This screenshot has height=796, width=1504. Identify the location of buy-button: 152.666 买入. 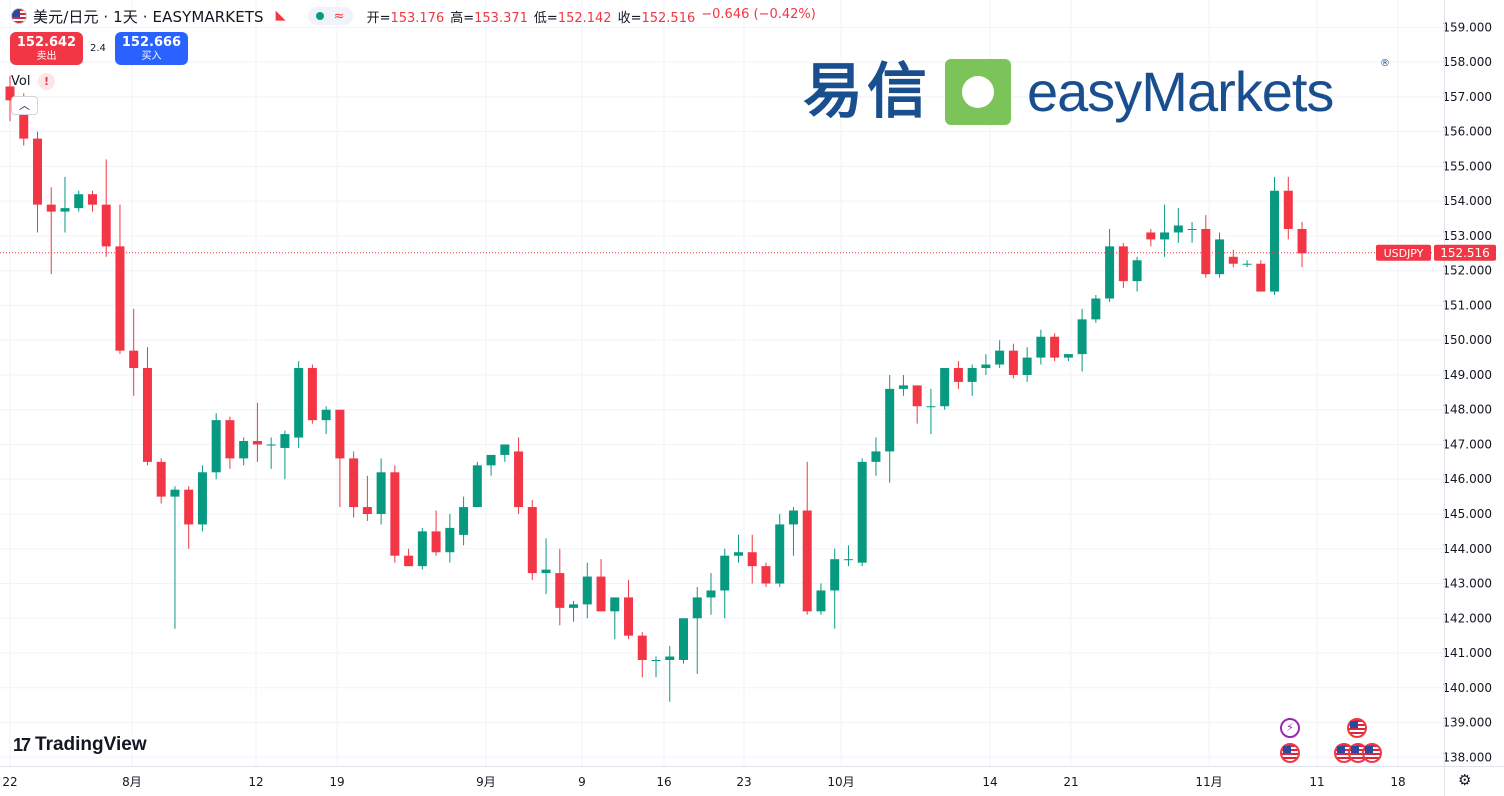
(151, 48).